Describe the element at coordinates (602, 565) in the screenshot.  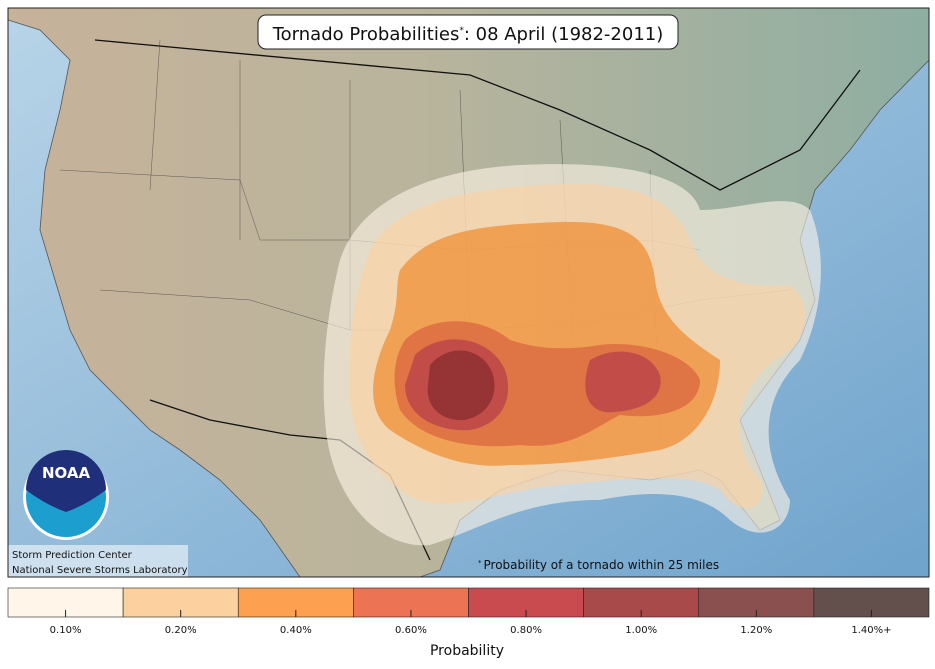
I see `footnote-text: Probability of a tornado within 25 miles` at that location.